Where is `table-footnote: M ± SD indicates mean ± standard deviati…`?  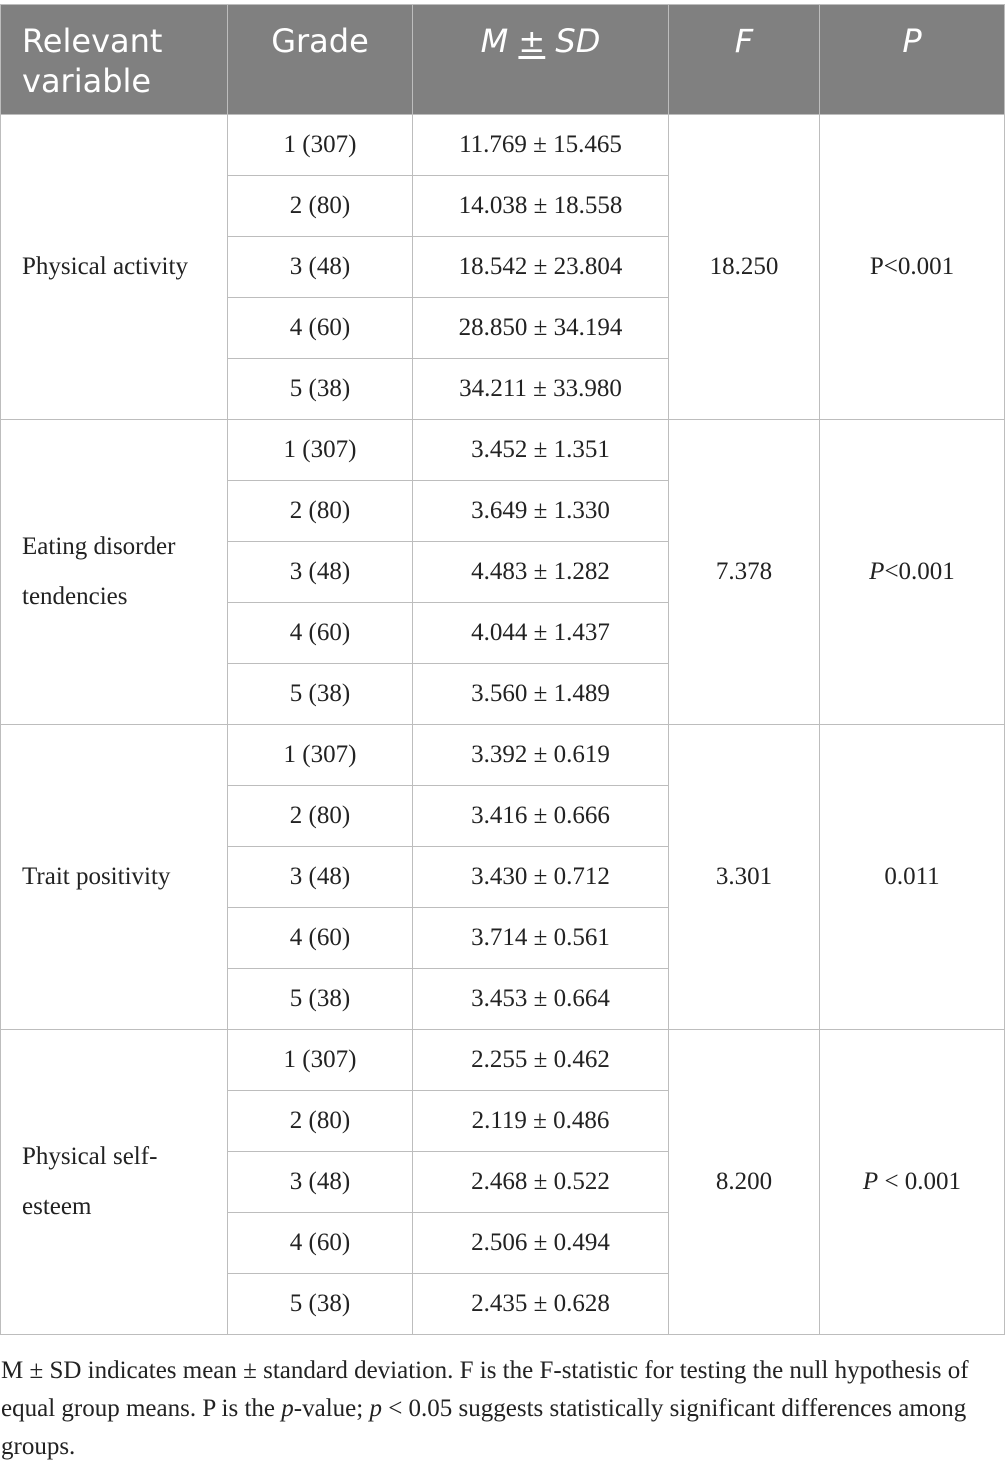 table-footnote: M ± SD indicates mean ± standard deviati… is located at coordinates (485, 1408).